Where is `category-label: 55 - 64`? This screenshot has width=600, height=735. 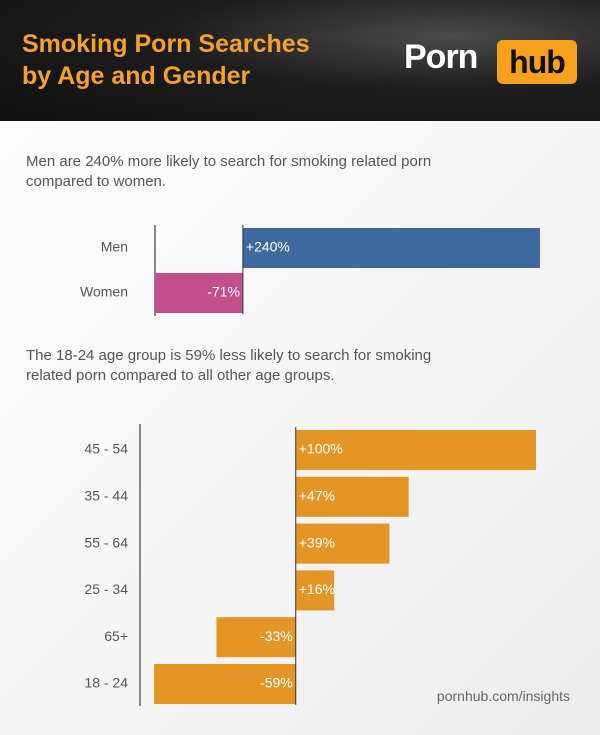
category-label: 55 - 64 is located at coordinates (106, 542).